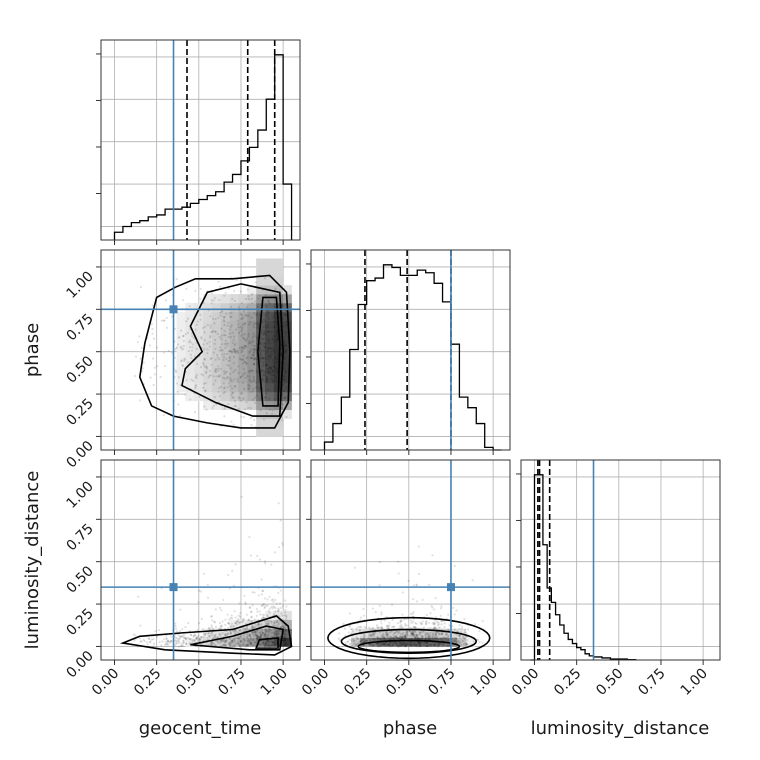 This screenshot has height=760, width=760. I want to click on x-tick-label: 0.00, so click(315, 682).